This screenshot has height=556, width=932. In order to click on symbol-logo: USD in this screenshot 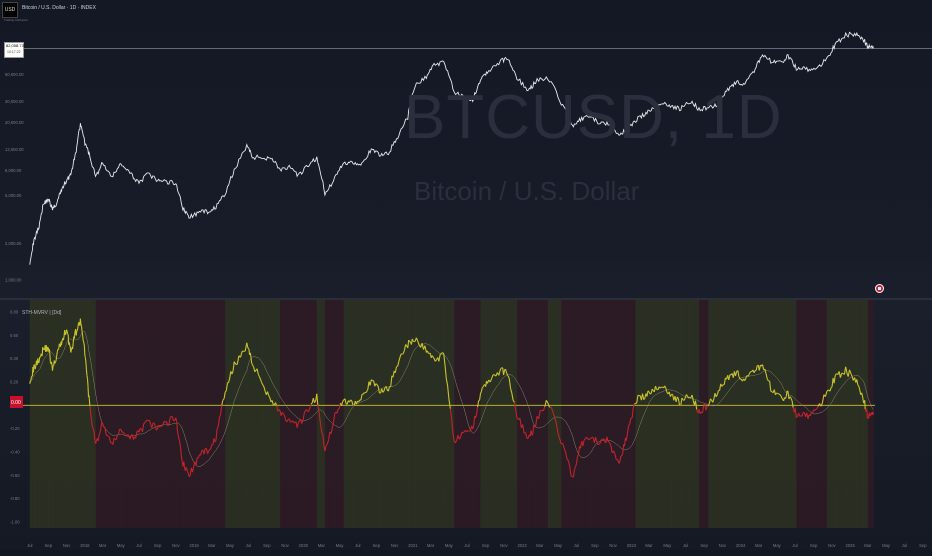, I will do `click(10, 10)`.